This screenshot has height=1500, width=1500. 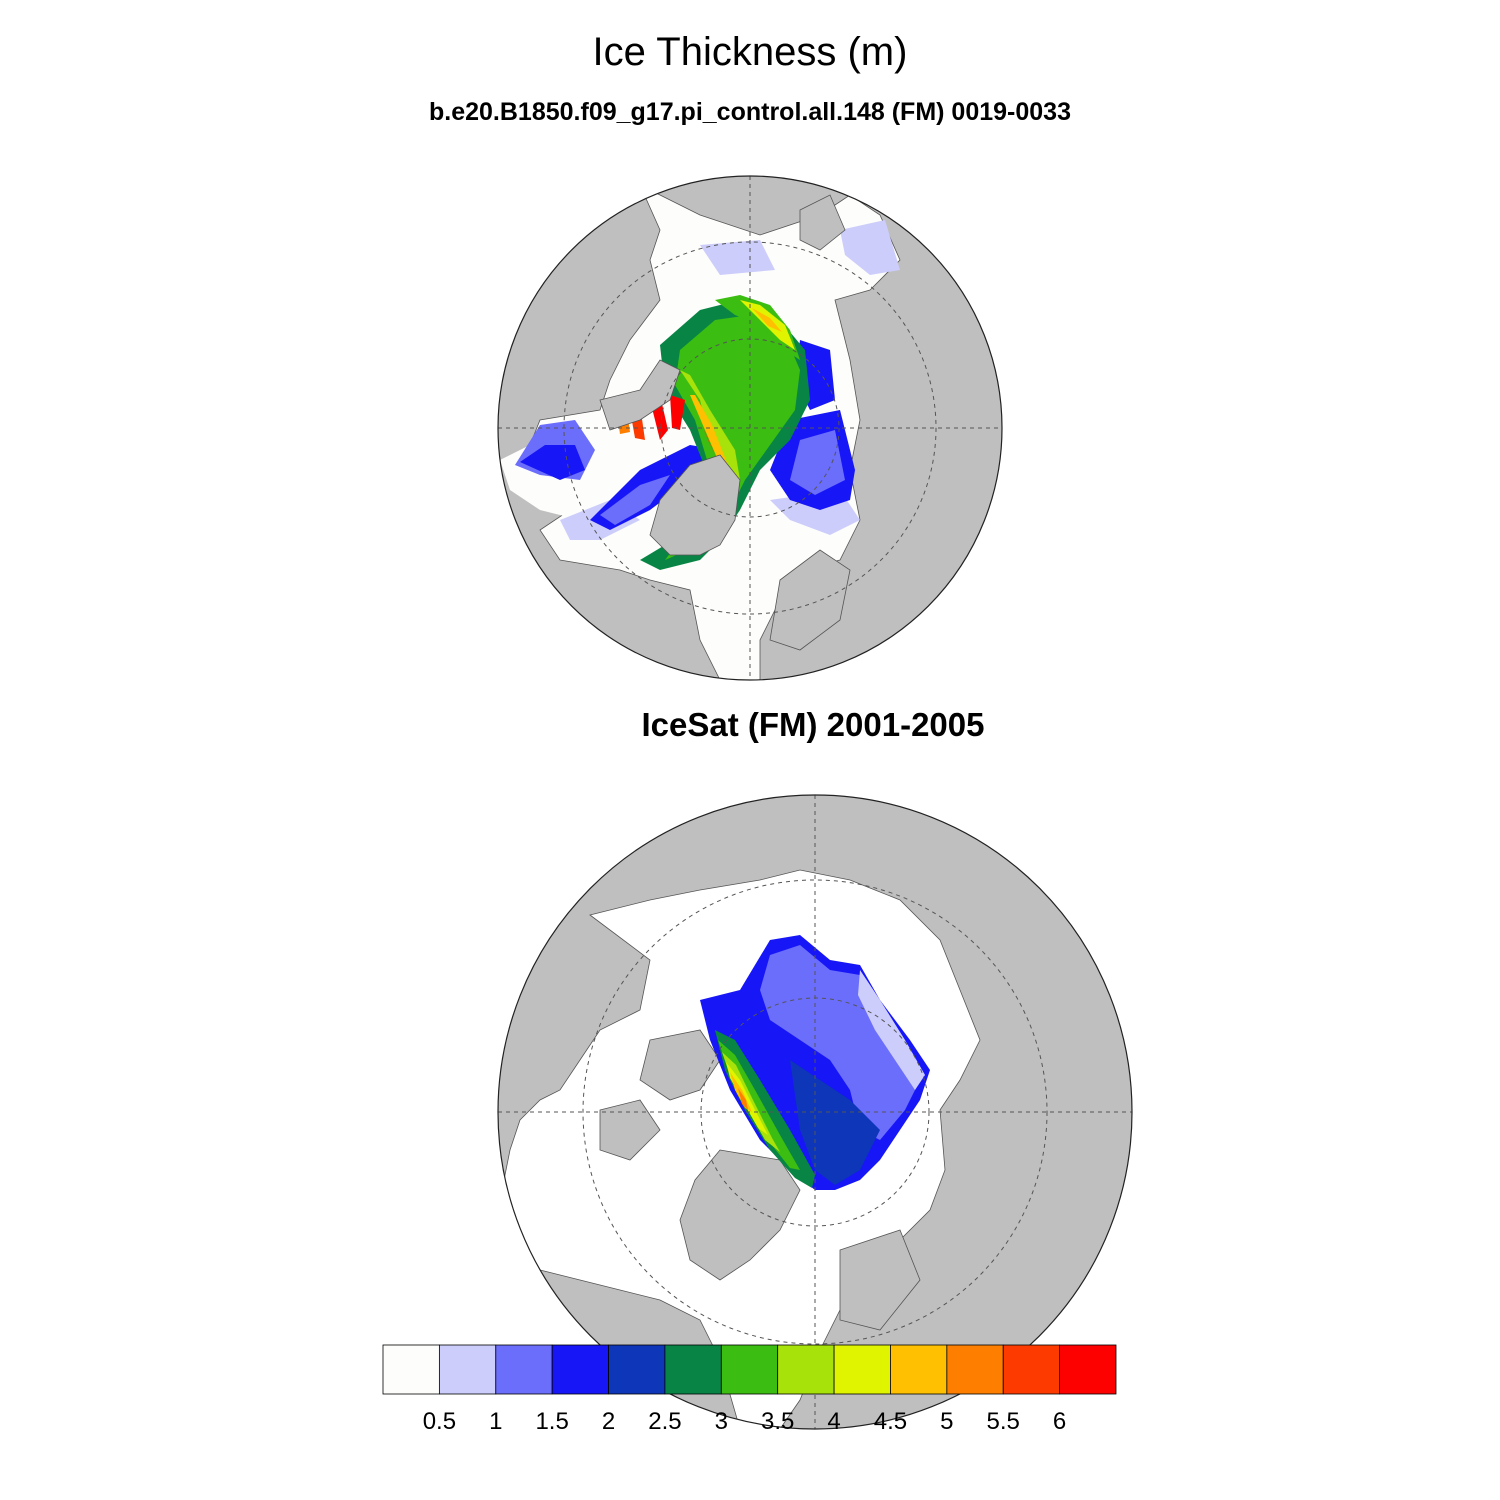 I want to click on model-map, so click(x=750, y=428).